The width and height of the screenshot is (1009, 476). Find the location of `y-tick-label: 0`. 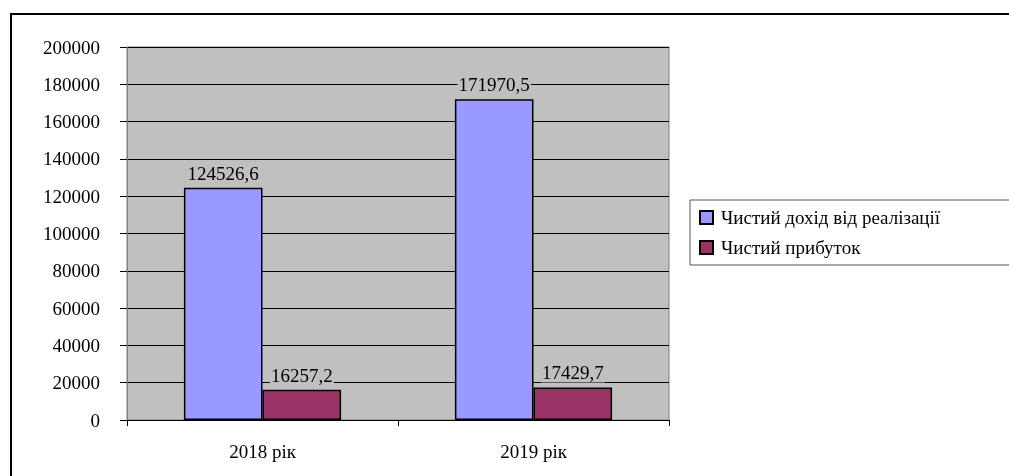

y-tick-label: 0 is located at coordinates (95, 420).